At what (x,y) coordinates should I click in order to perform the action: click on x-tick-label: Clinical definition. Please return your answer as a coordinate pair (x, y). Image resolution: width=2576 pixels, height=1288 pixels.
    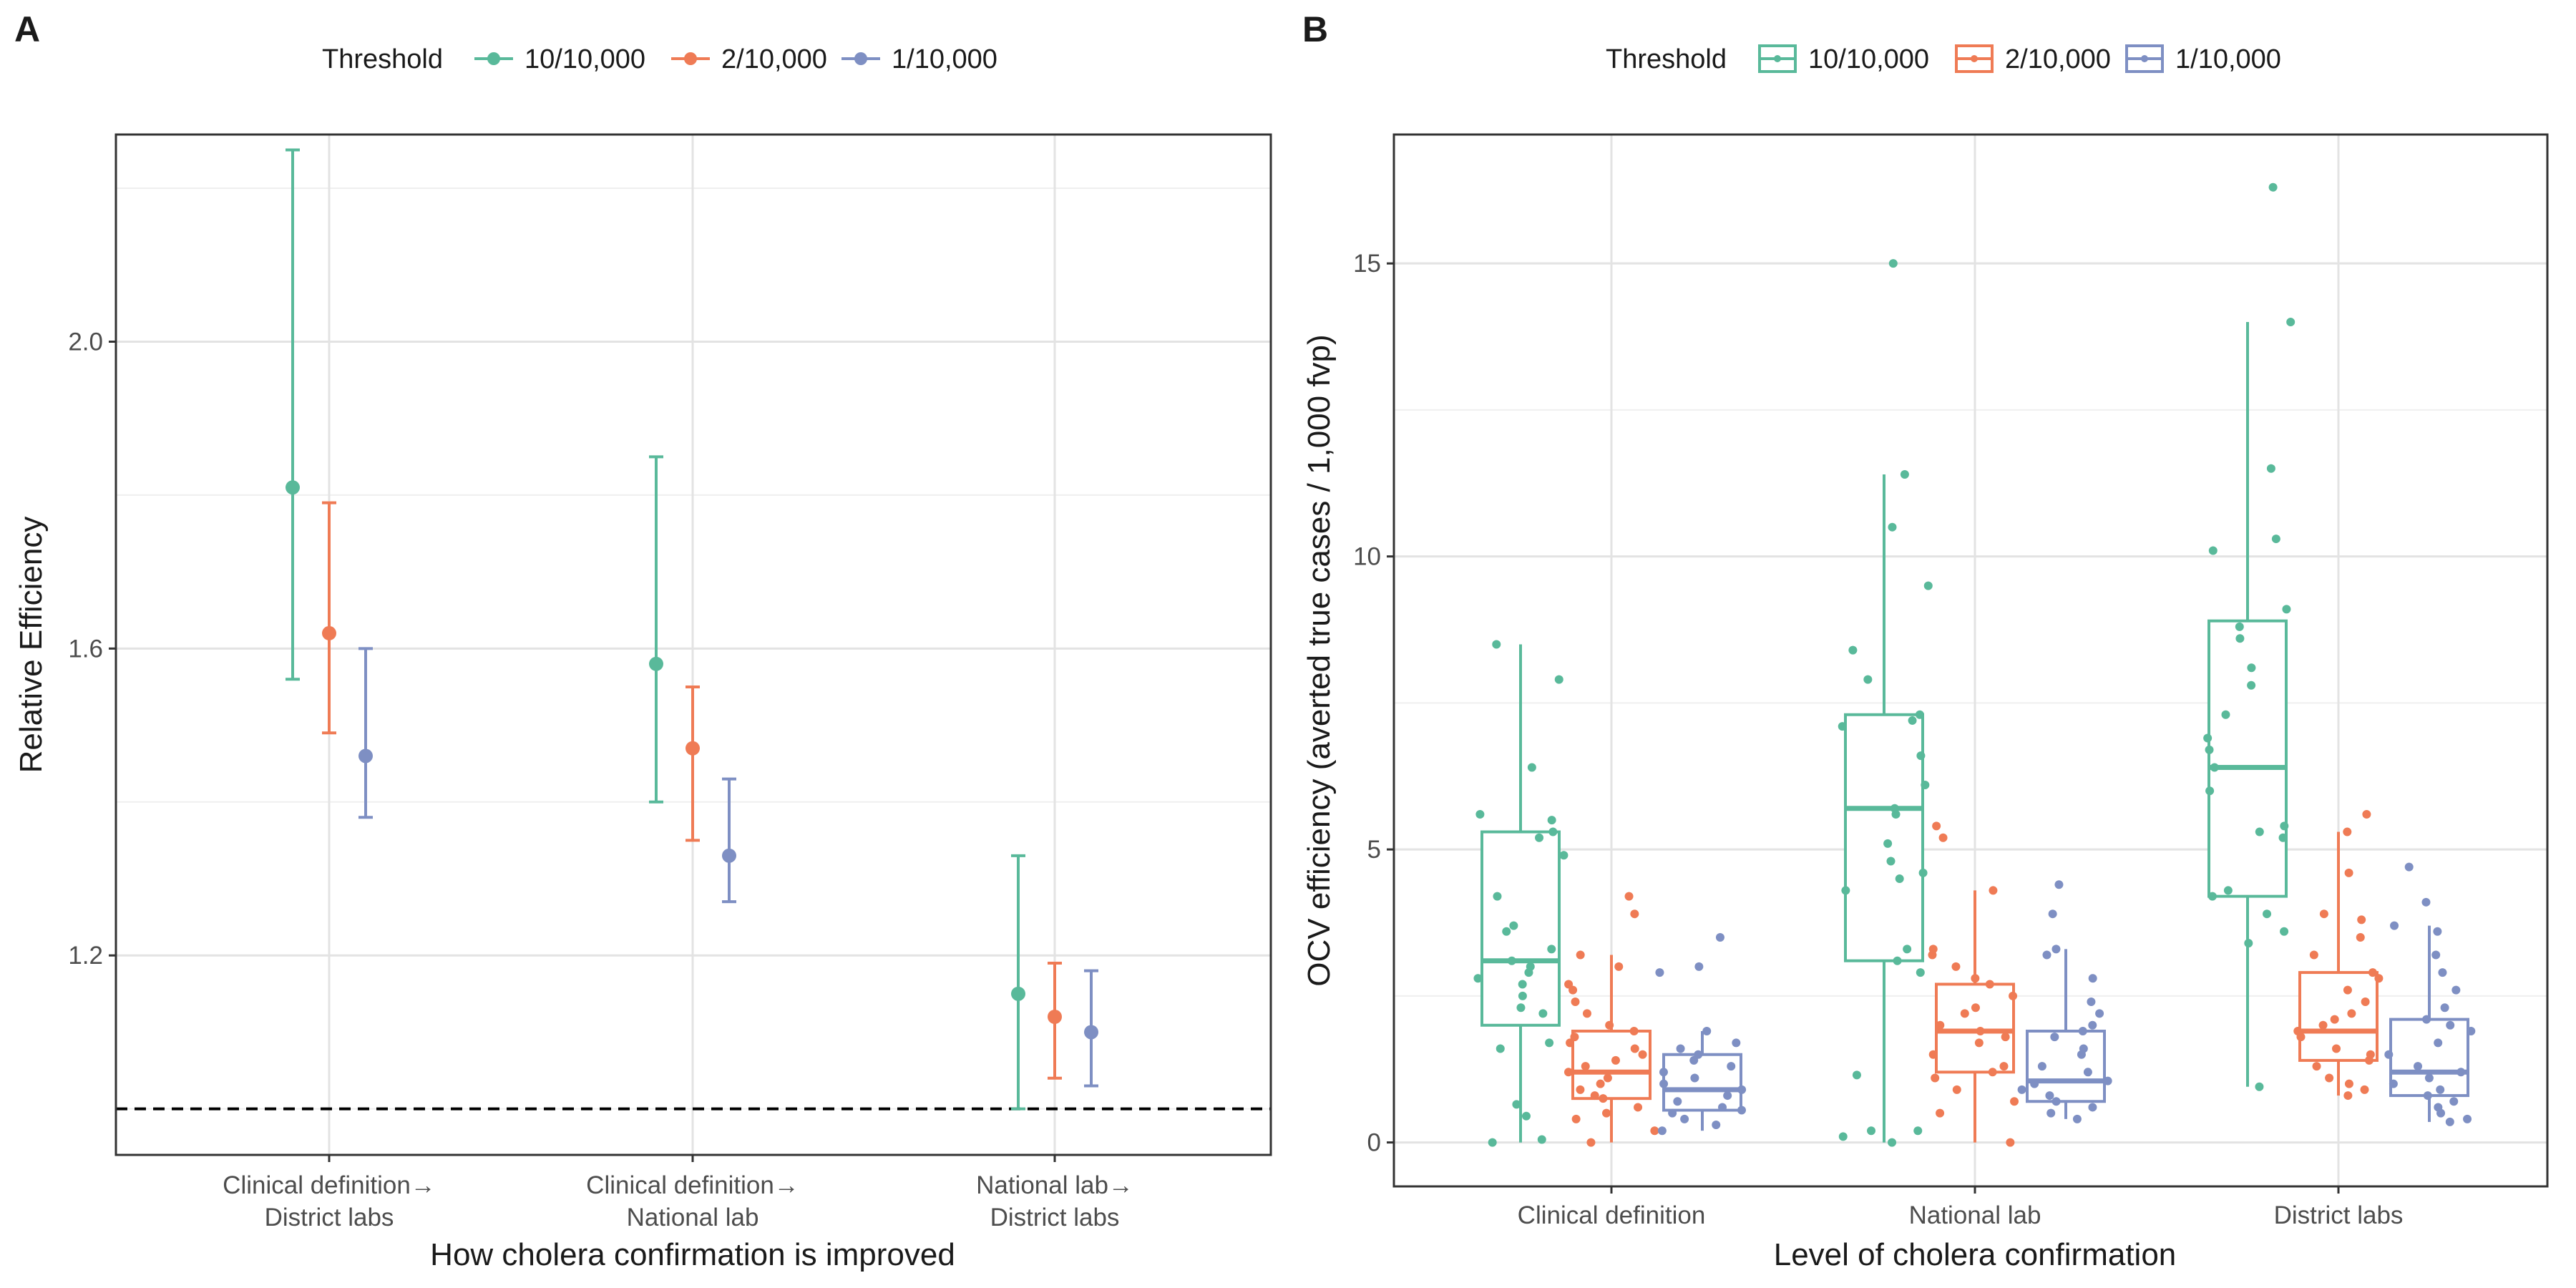
    Looking at the image, I should click on (1612, 1215).